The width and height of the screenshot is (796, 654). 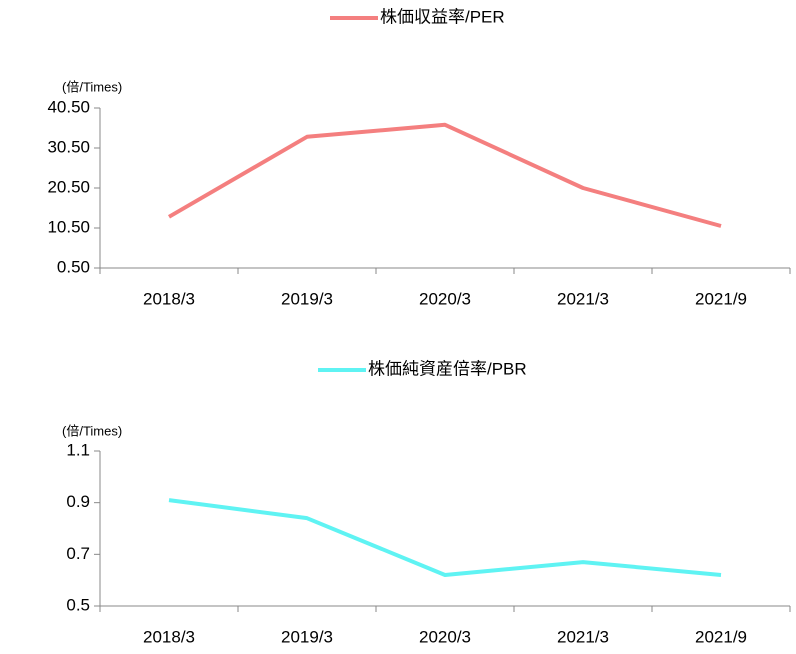 I want to click on y-tick-label: 30.50, so click(x=68, y=146).